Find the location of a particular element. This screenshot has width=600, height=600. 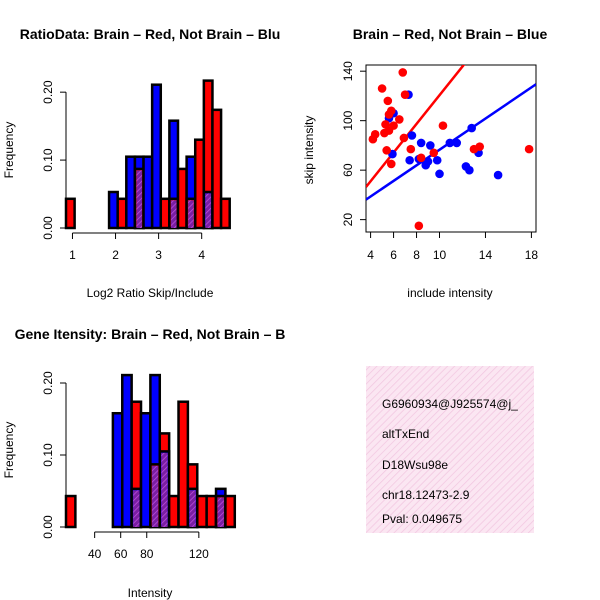

scatter-title: Brain – Red, Not Brain – Blue is located at coordinates (450, 34).